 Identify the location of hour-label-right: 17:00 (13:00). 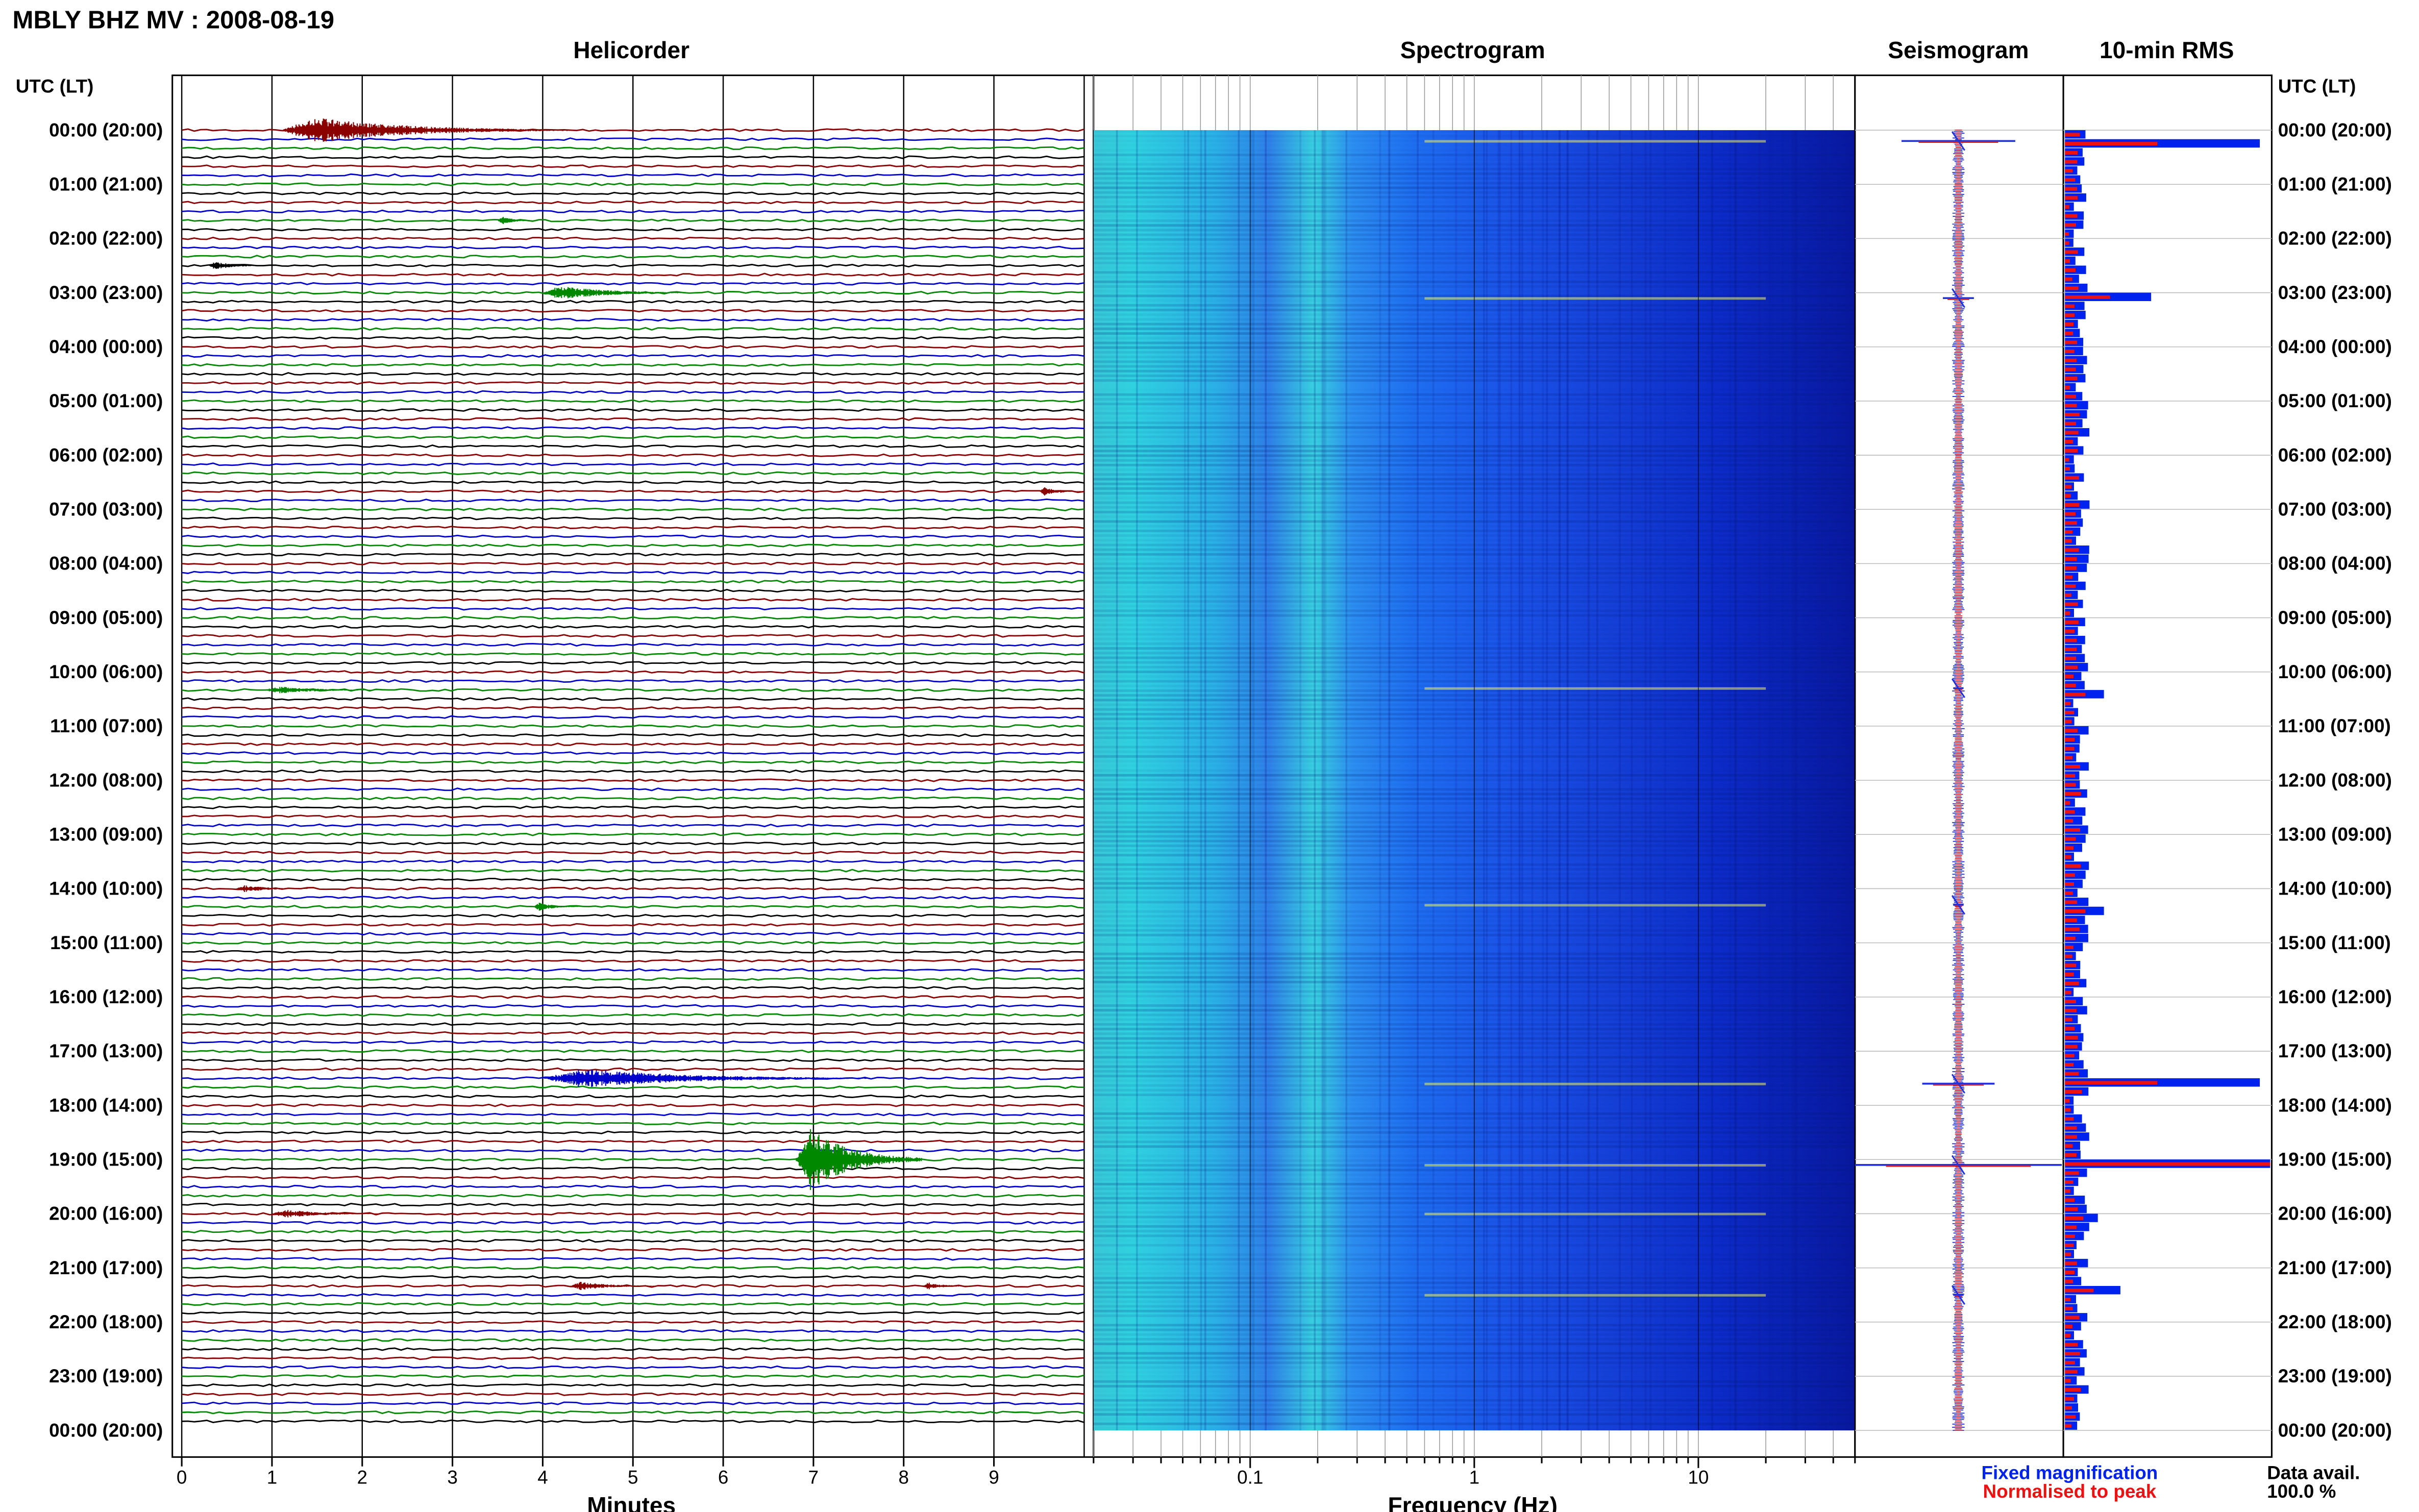
(2335, 1050).